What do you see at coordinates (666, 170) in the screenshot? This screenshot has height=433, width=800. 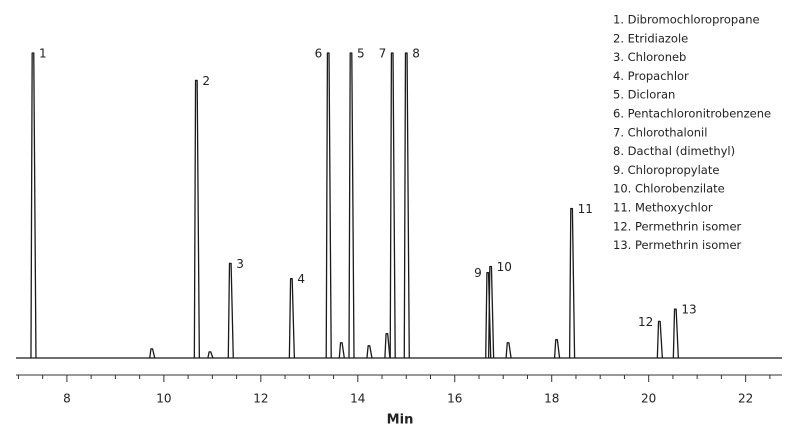 I see `legend-entry: 9. Chloropropylate` at bounding box center [666, 170].